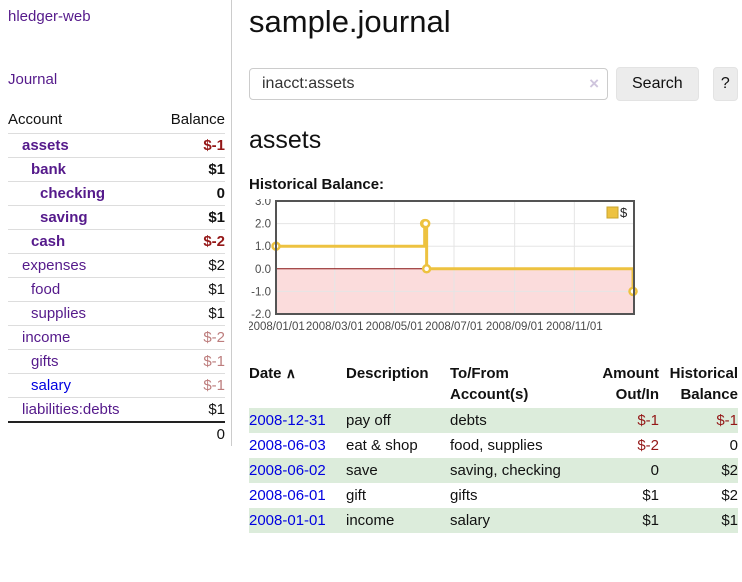 Image resolution: width=742 pixels, height=582 pixels. What do you see at coordinates (733, 445) in the screenshot?
I see `transaction-balance: 0` at bounding box center [733, 445].